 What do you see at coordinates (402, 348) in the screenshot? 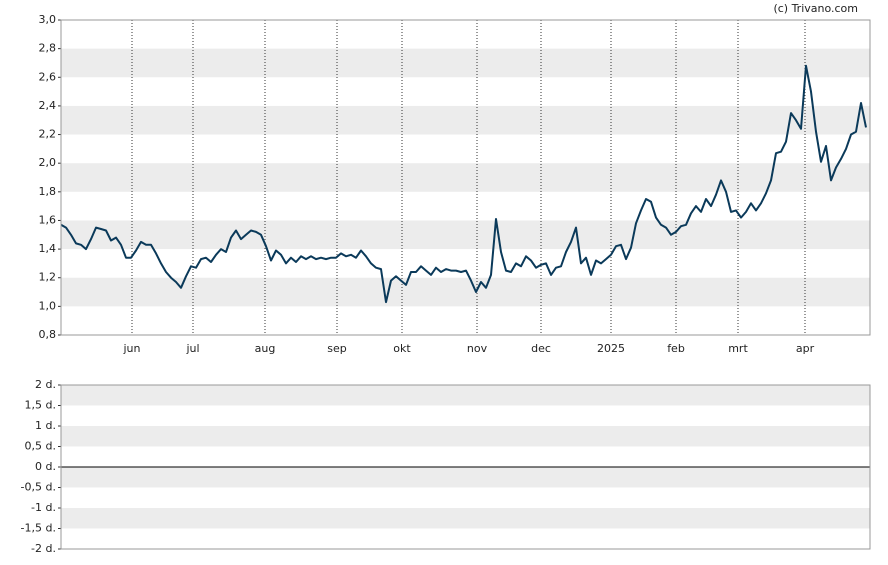
I see `x-tick-label: okt` at bounding box center [402, 348].